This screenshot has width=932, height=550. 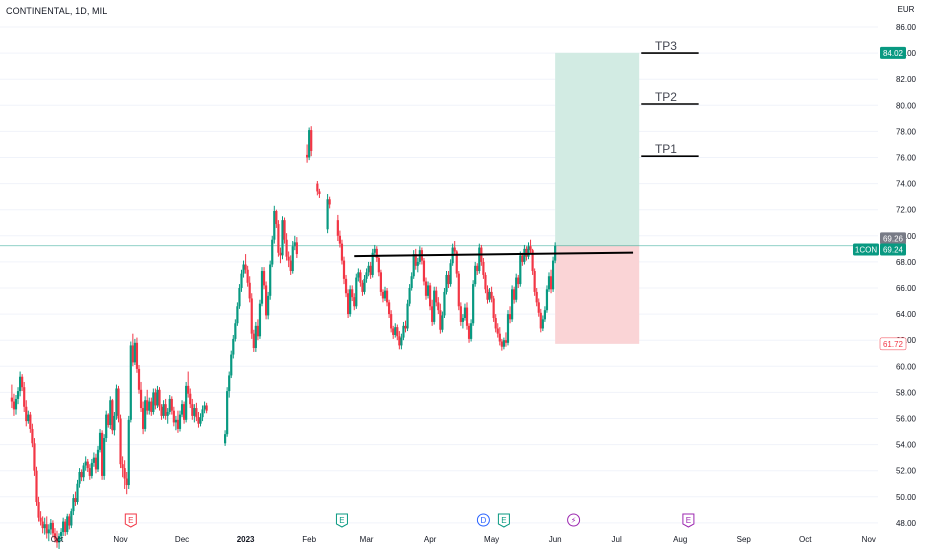 I want to click on event-marker: ⚡, so click(x=574, y=520).